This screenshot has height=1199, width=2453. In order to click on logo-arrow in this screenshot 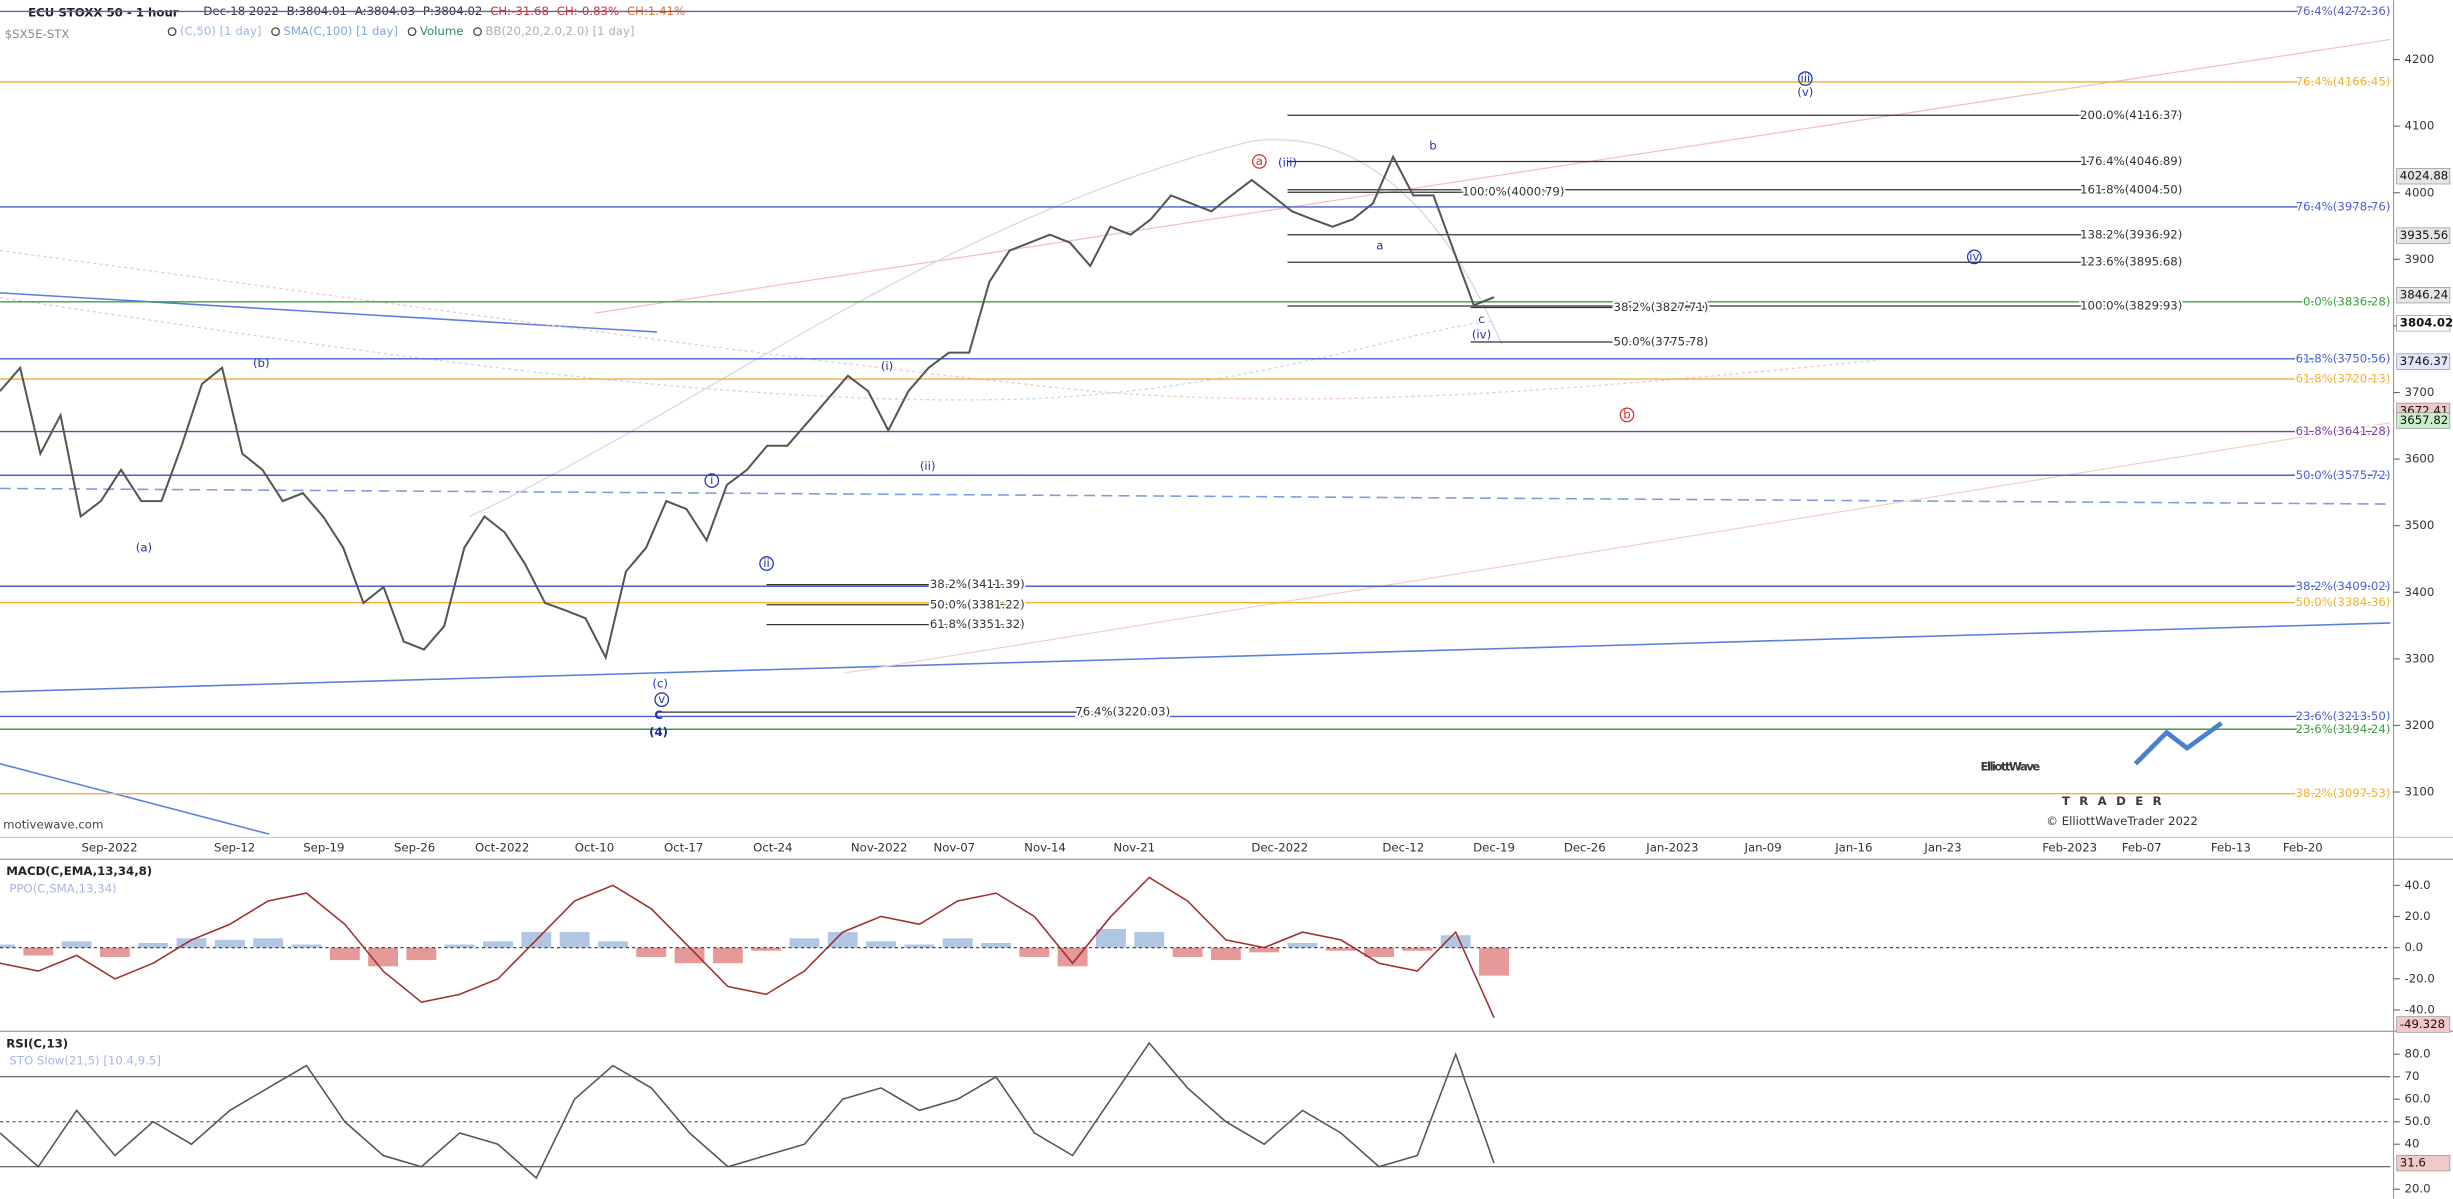, I will do `click(2178, 743)`.